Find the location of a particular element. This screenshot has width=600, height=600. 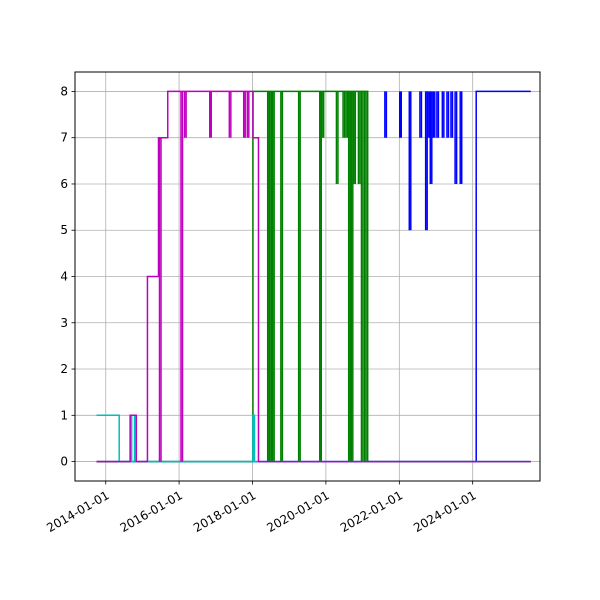

y-tick-label: 5 is located at coordinates (64, 230).